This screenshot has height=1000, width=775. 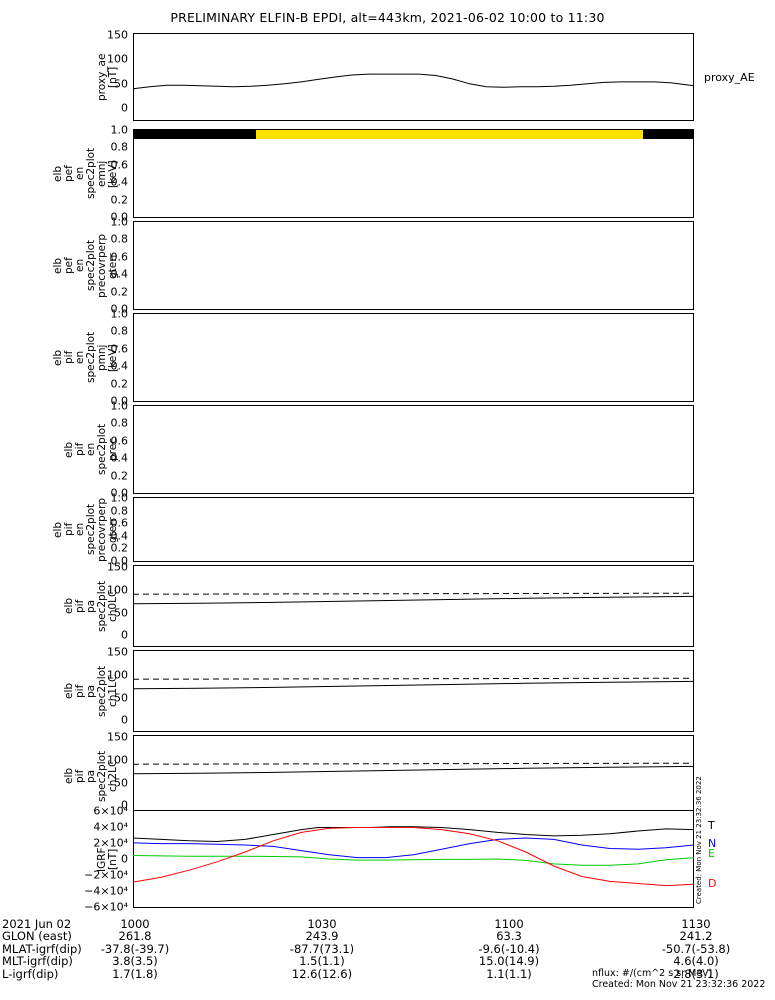 What do you see at coordinates (696, 924) in the screenshot?
I see `time-tick-label: 1130` at bounding box center [696, 924].